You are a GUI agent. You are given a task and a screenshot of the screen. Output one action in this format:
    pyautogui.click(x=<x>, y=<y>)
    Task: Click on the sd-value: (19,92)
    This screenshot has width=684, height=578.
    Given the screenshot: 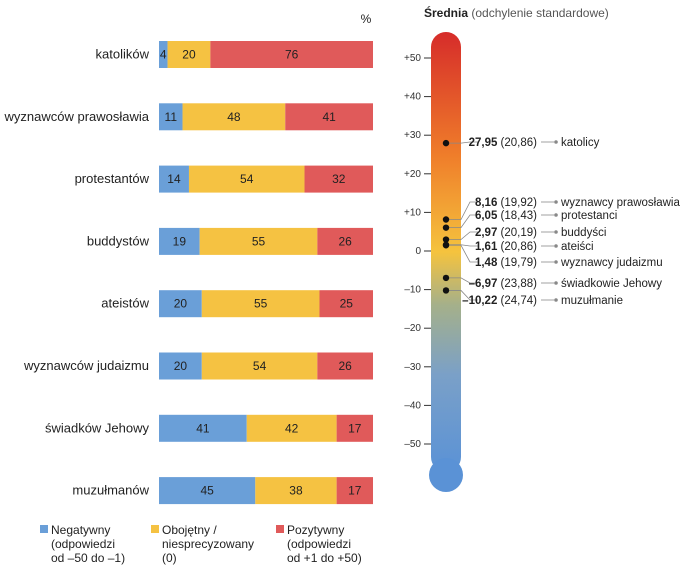 What is the action you would take?
    pyautogui.click(x=517, y=203)
    